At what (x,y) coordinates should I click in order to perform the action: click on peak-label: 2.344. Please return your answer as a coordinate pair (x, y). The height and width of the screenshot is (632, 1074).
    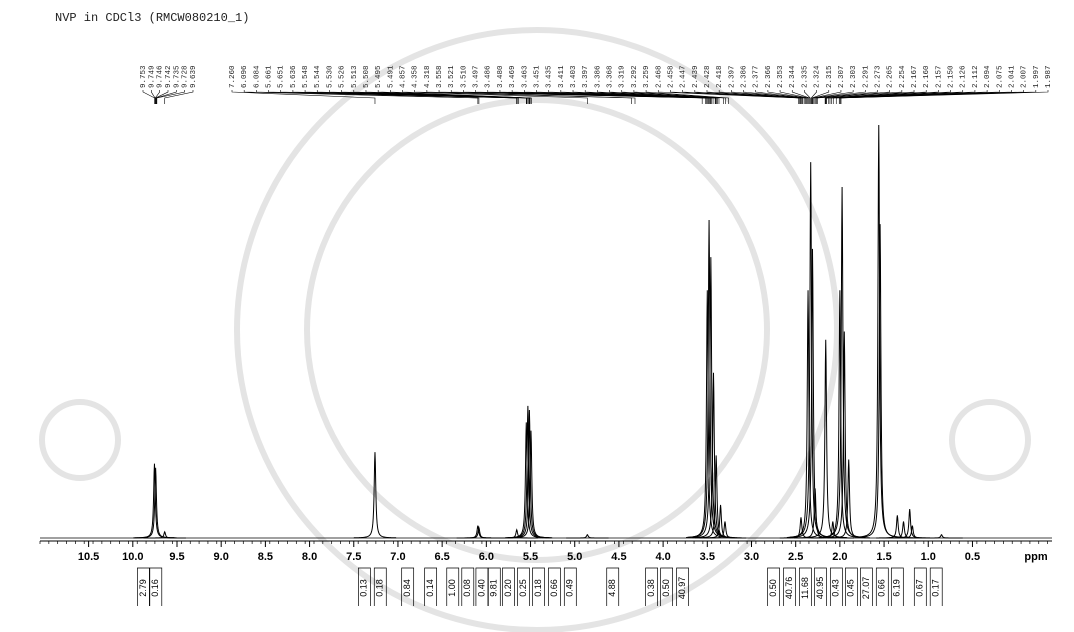
    Looking at the image, I should click on (793, 76).